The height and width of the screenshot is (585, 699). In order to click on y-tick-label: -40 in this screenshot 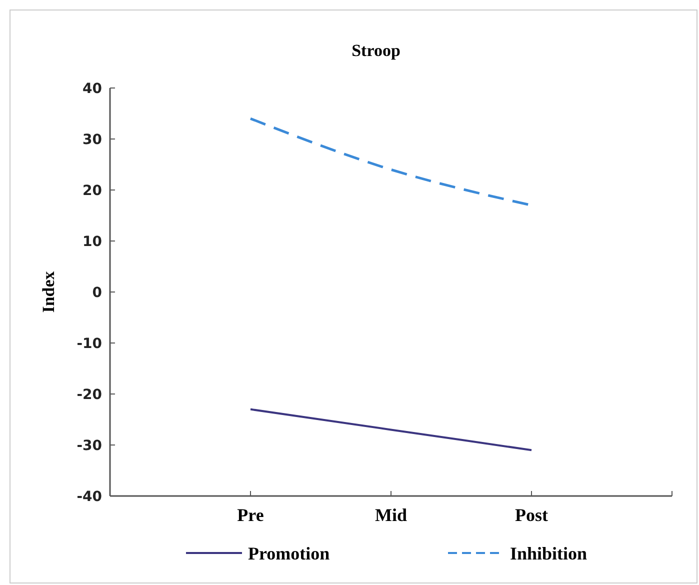, I will do `click(89, 496)`.